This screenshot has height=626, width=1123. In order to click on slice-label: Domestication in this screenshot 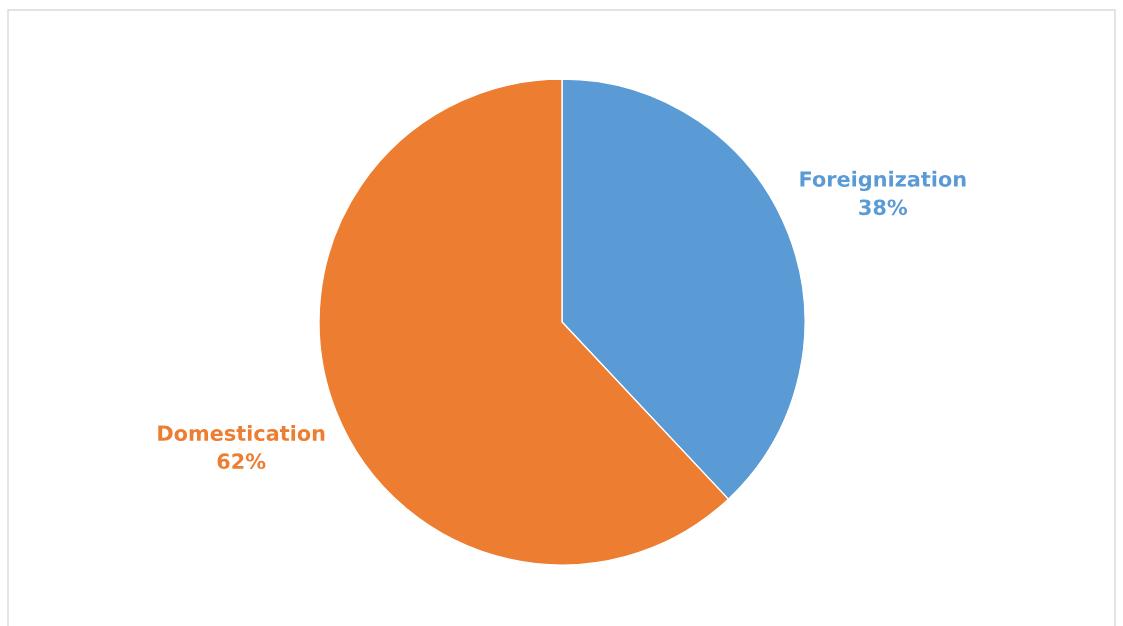, I will do `click(241, 433)`.